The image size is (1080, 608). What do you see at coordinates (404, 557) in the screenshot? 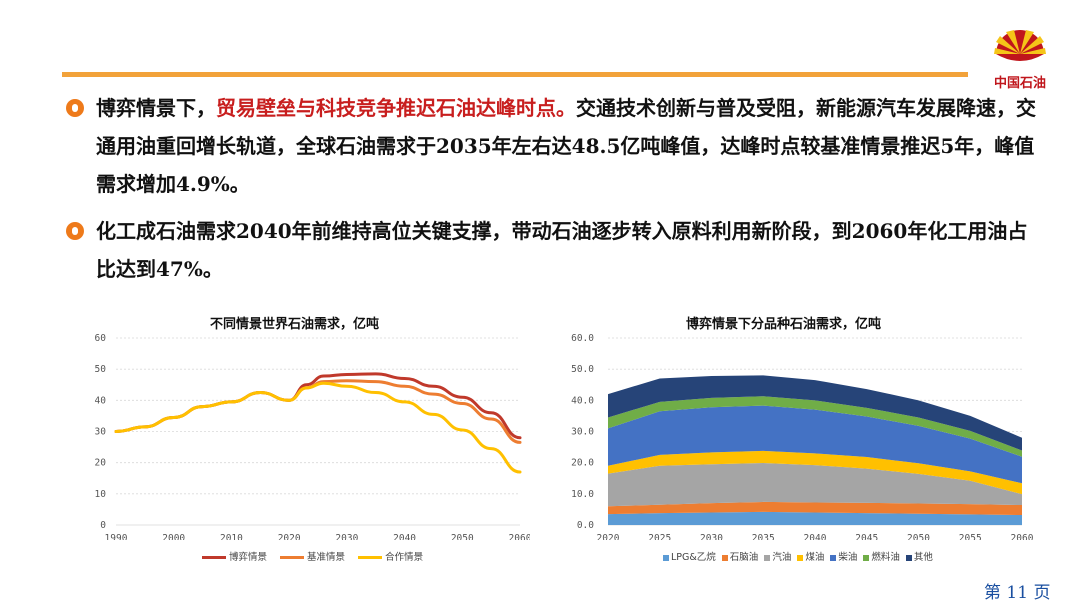
I see `legend-label: 合作情景` at bounding box center [404, 557].